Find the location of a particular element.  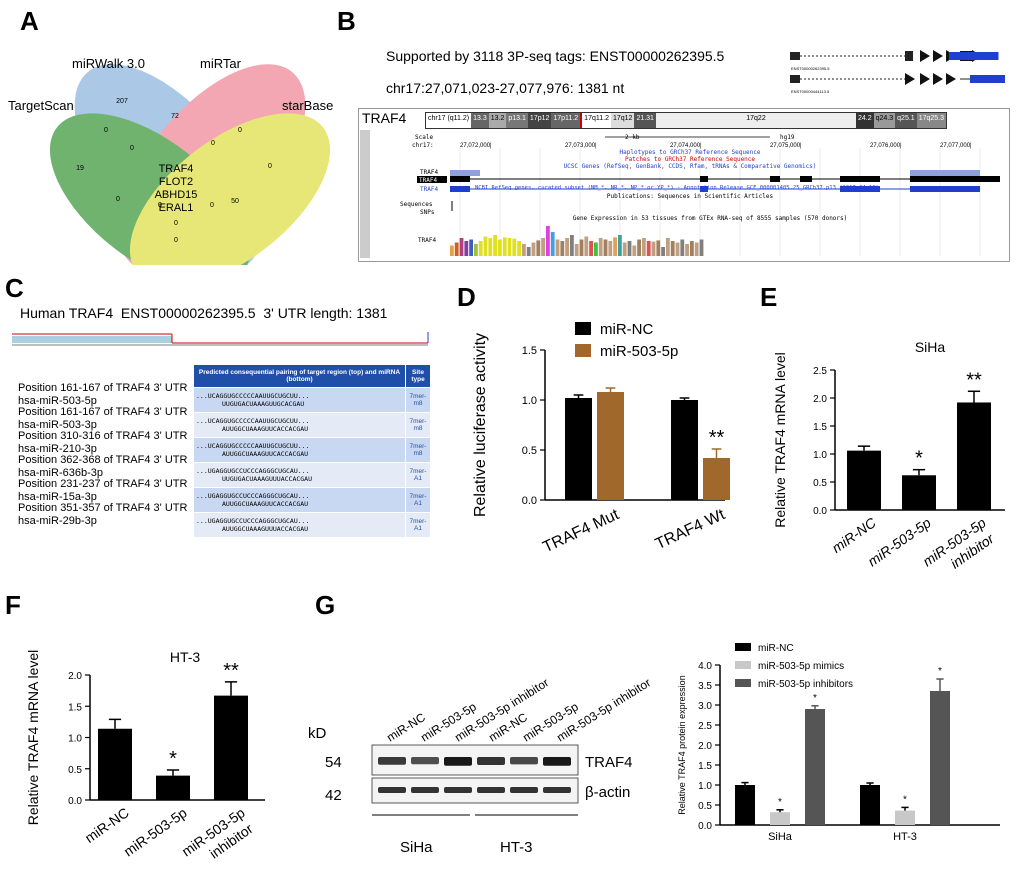

y-axis-label: Relative TRAF4 protein expression is located at coordinates (682, 744).